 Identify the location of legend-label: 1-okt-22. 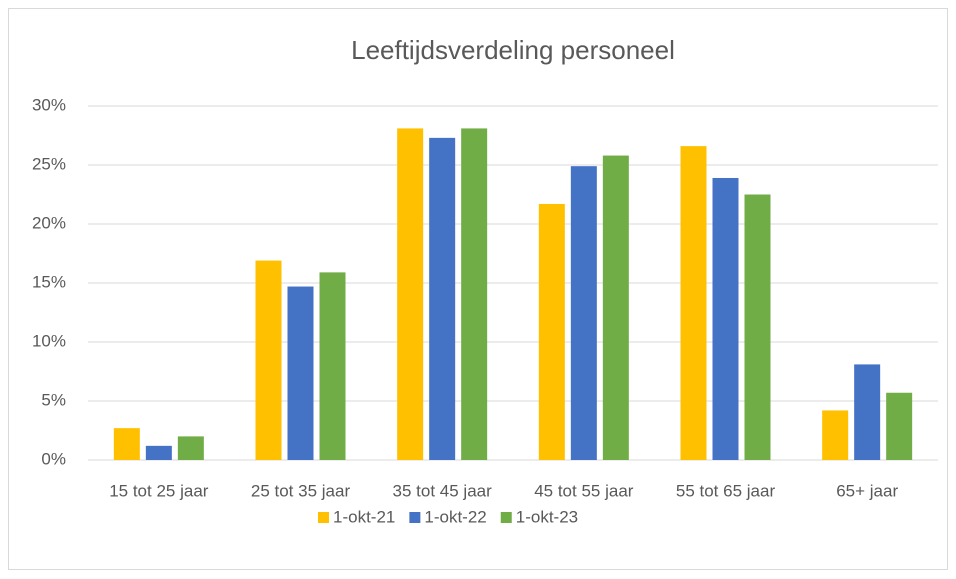
(455, 516).